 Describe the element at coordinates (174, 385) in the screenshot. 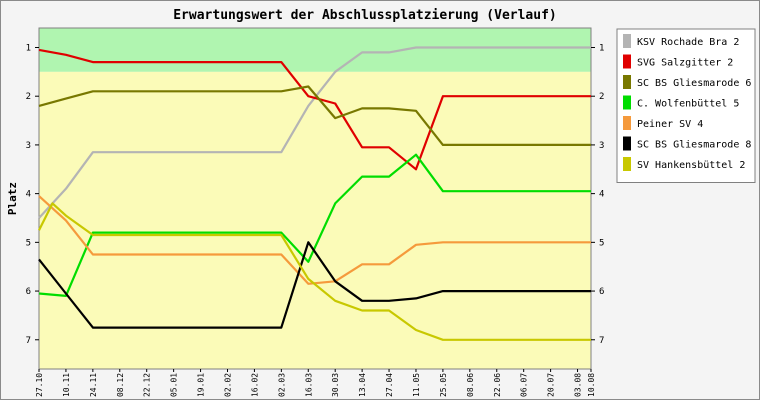

I see `x-tick-05.01: 05.01` at that location.